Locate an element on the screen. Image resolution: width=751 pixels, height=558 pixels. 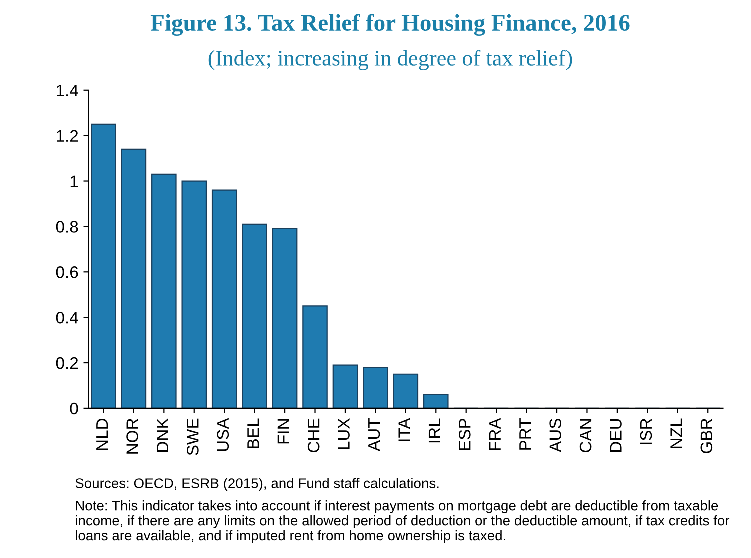
x-tick-label: GBR is located at coordinates (706, 436).